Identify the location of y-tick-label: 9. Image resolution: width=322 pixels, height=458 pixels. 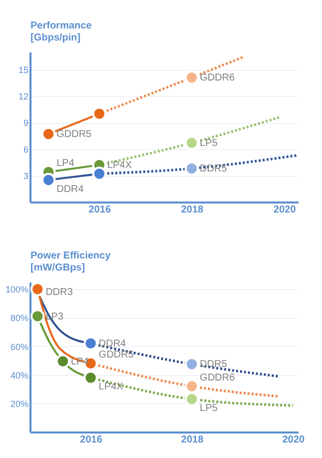
(25, 123).